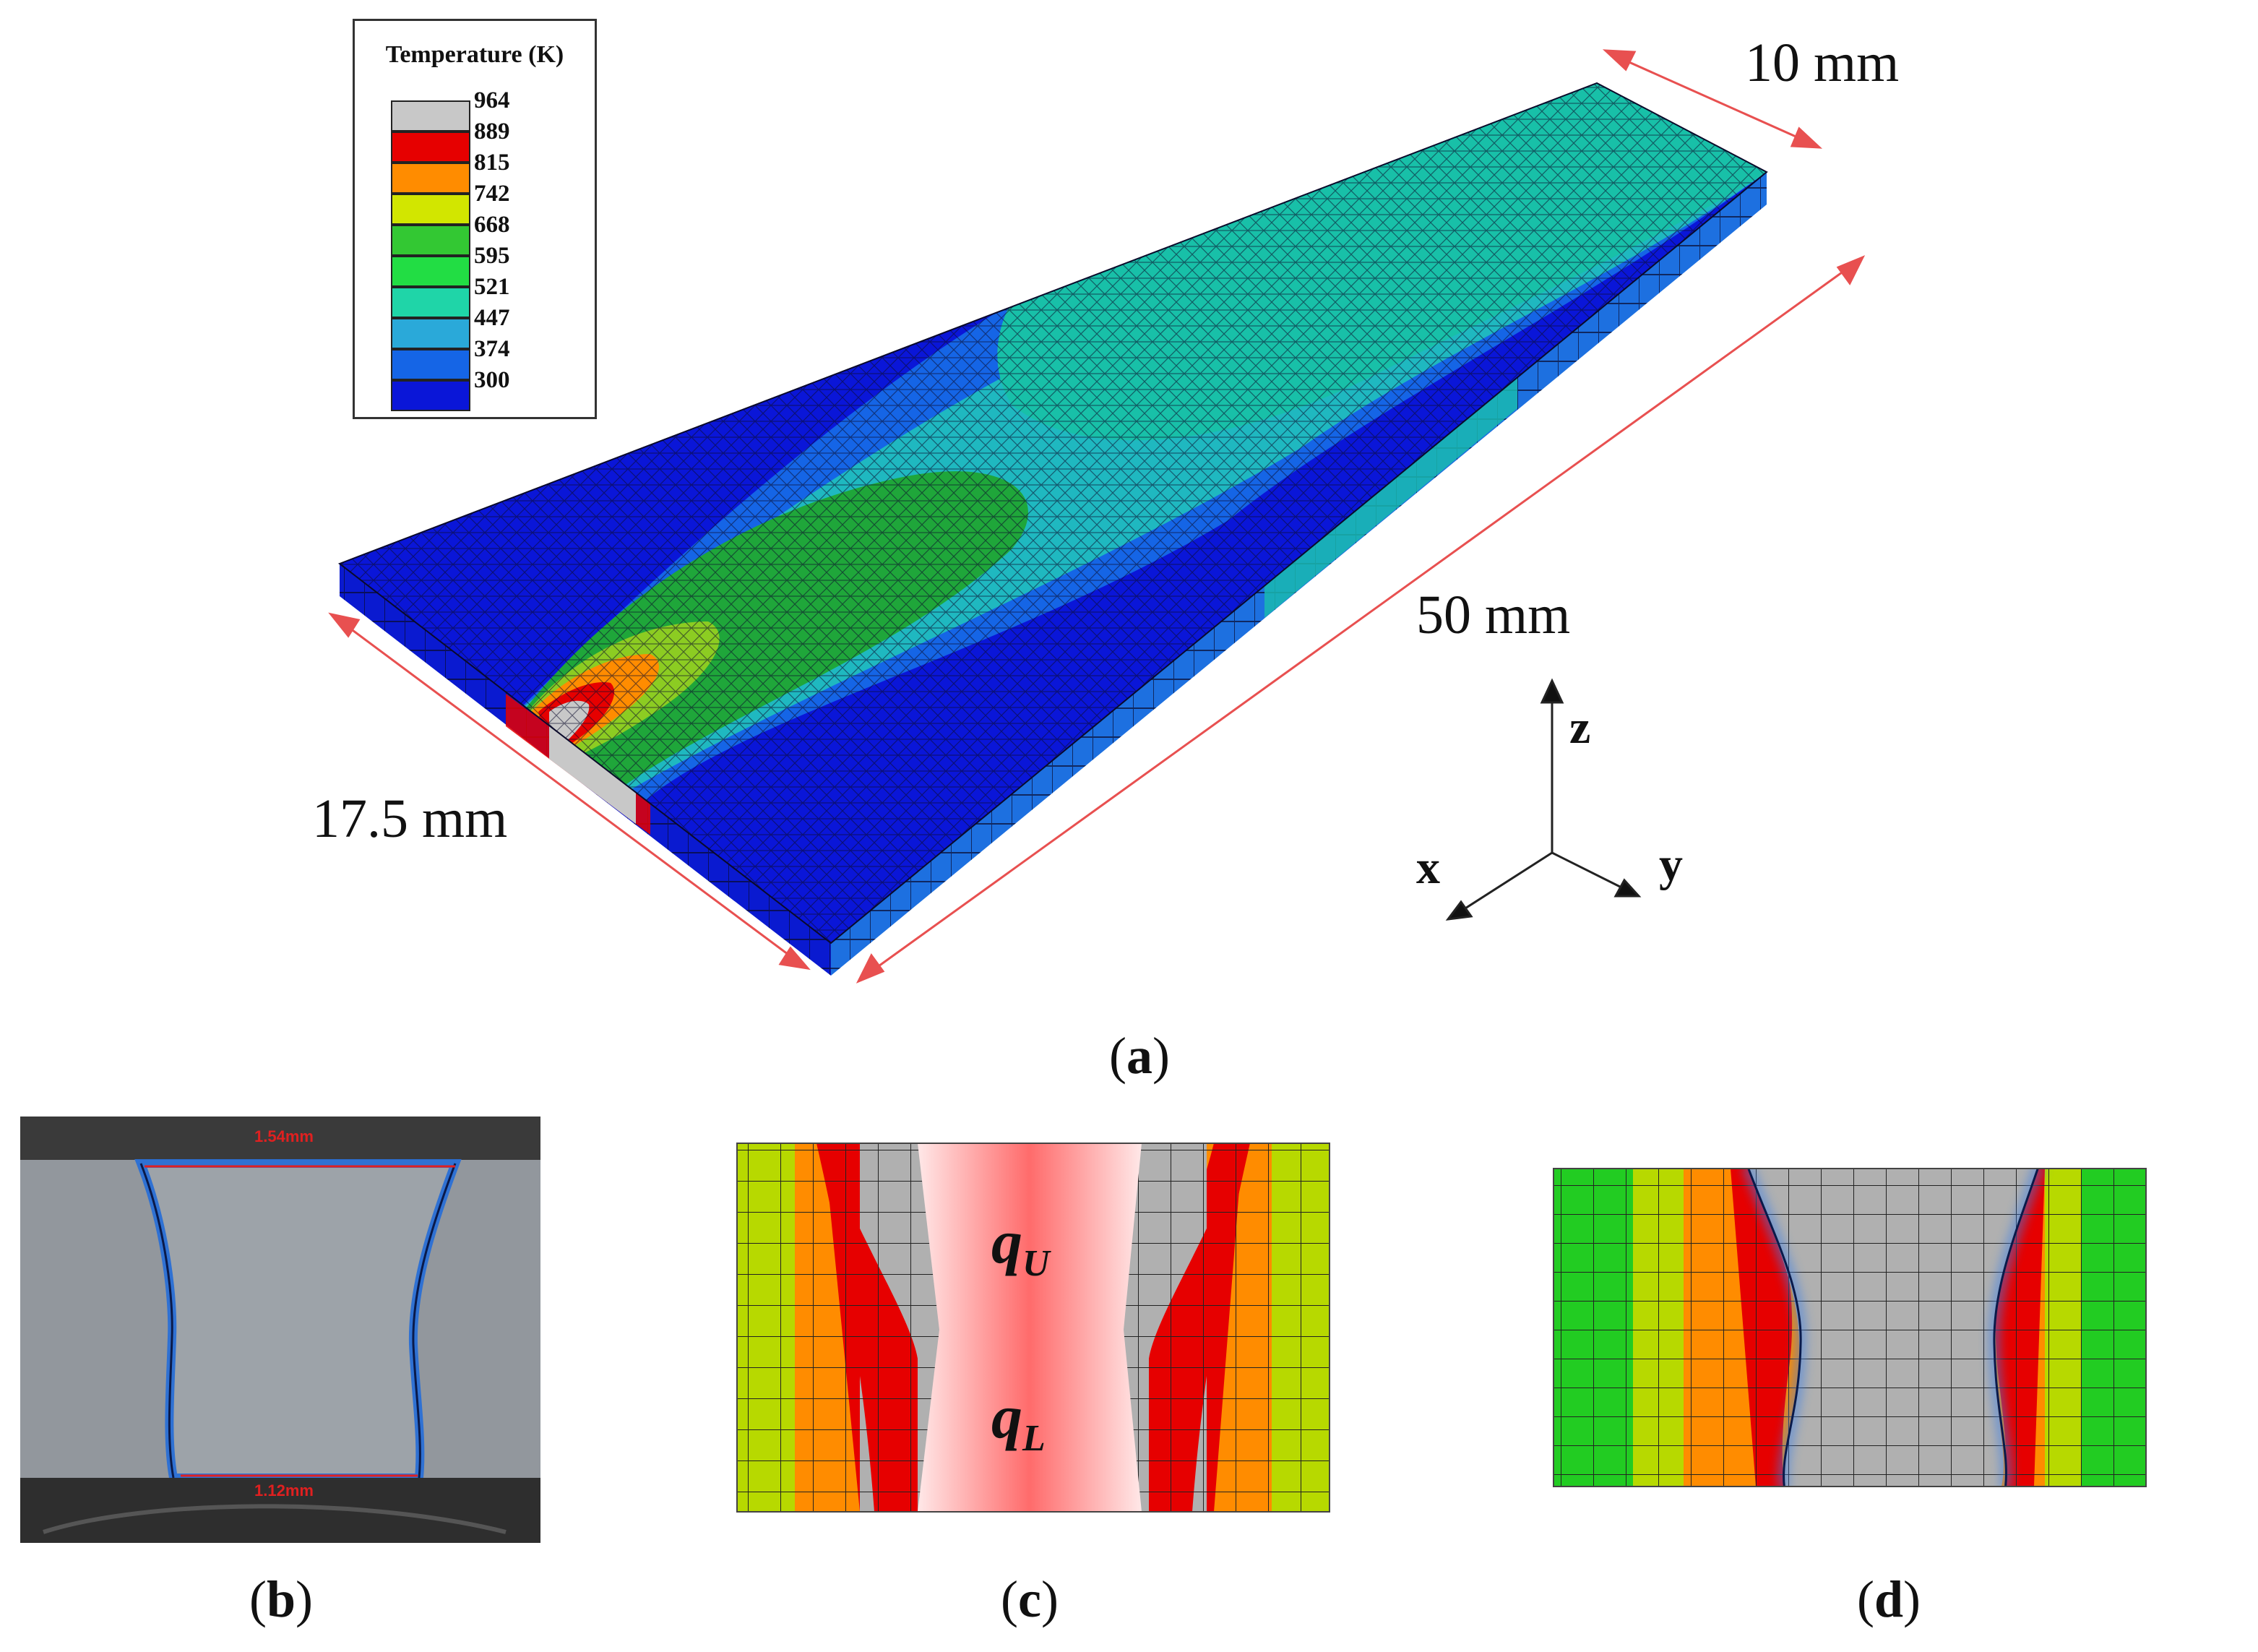 The image size is (2258, 1652). Describe the element at coordinates (1579, 727) in the screenshot. I see `axis-z-label: z` at that location.